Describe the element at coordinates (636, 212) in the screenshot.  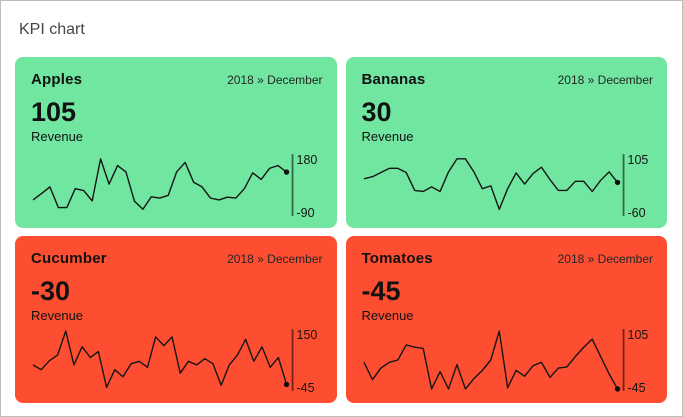
I see `axis-min-label: -60` at that location.